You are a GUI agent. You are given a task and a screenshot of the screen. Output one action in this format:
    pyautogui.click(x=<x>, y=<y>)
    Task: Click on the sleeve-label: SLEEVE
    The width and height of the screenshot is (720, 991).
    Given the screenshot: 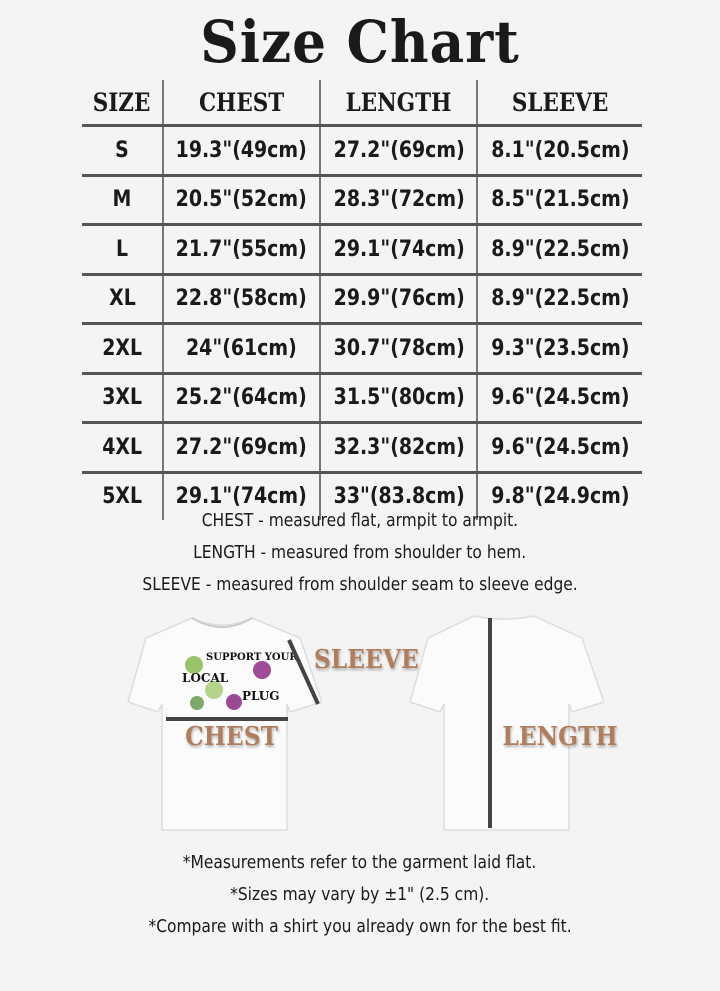 What is the action you would take?
    pyautogui.click(x=366, y=660)
    